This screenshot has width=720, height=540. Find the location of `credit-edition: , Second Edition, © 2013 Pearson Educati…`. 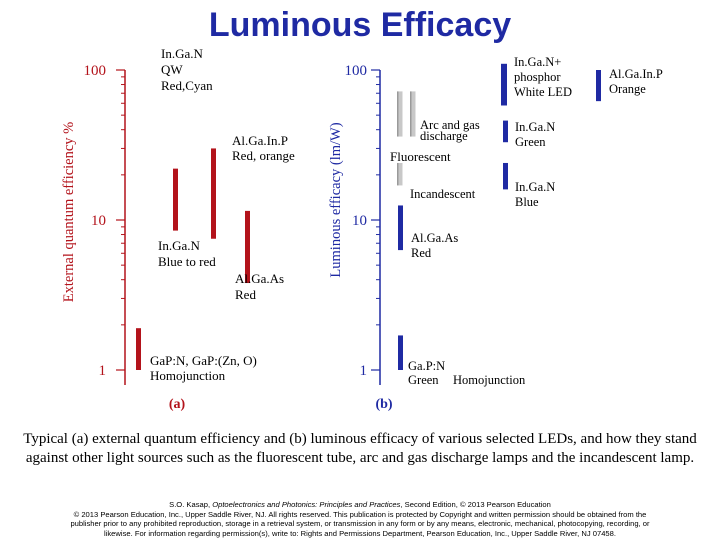

credit-edition: , Second Edition, © 2013 Pearson Educati… is located at coordinates (475, 504).